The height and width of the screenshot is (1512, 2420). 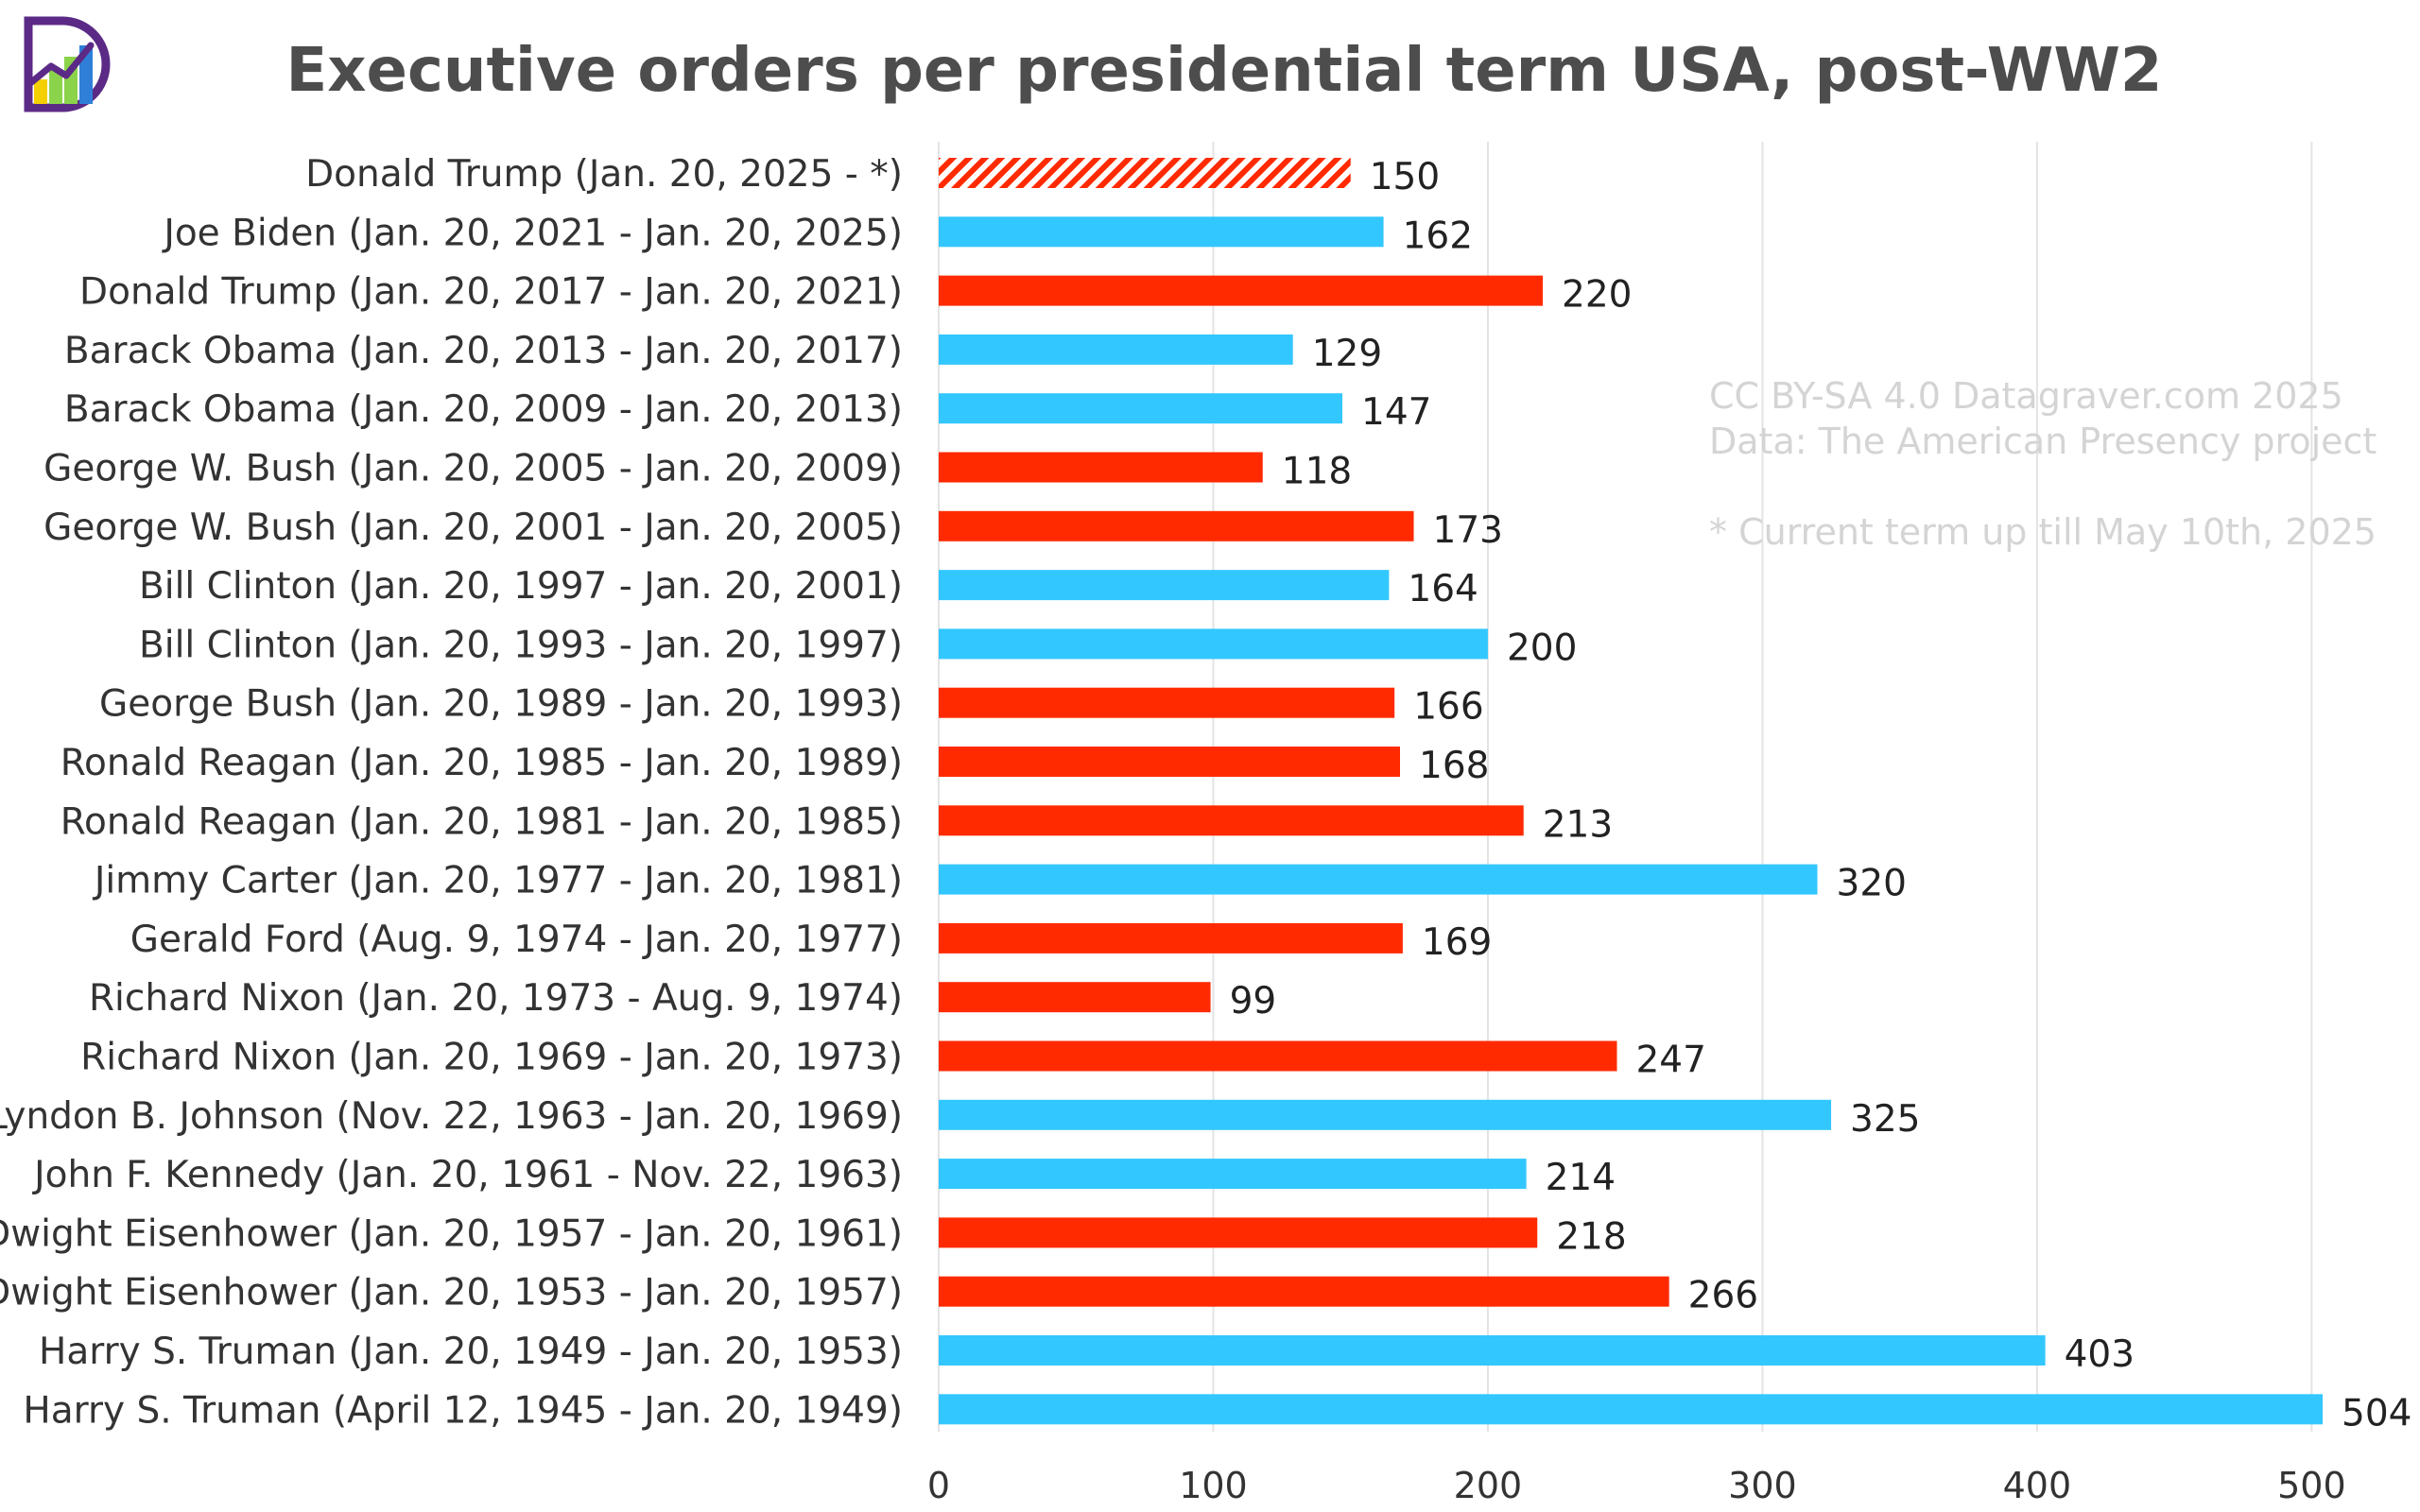 I want to click on value-label: 213, so click(x=1578, y=824).